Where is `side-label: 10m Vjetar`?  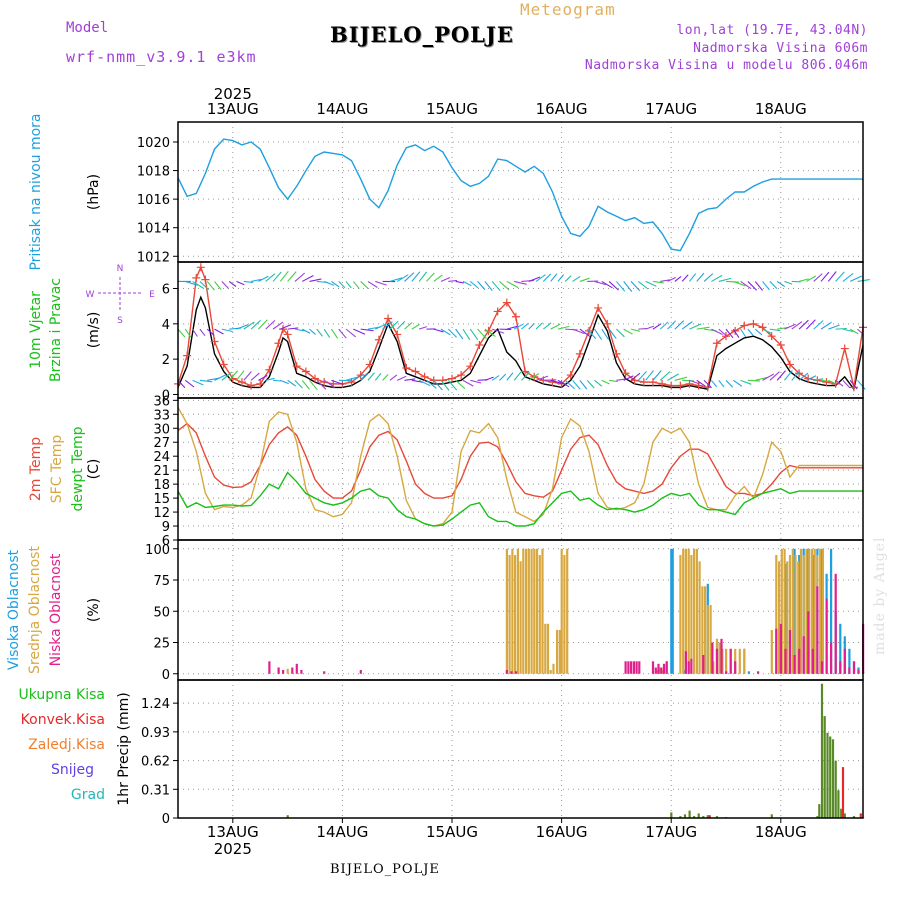
side-label: 10m Vjetar is located at coordinates (36, 330).